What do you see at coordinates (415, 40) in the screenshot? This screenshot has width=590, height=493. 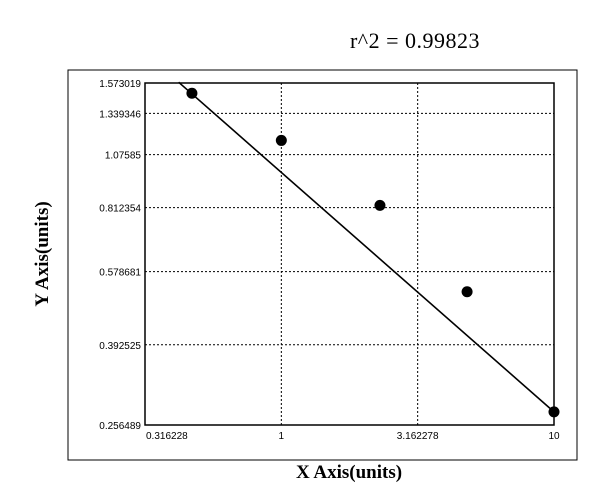 I see `r-squared-annotation: r^2 = 0.99823` at bounding box center [415, 40].